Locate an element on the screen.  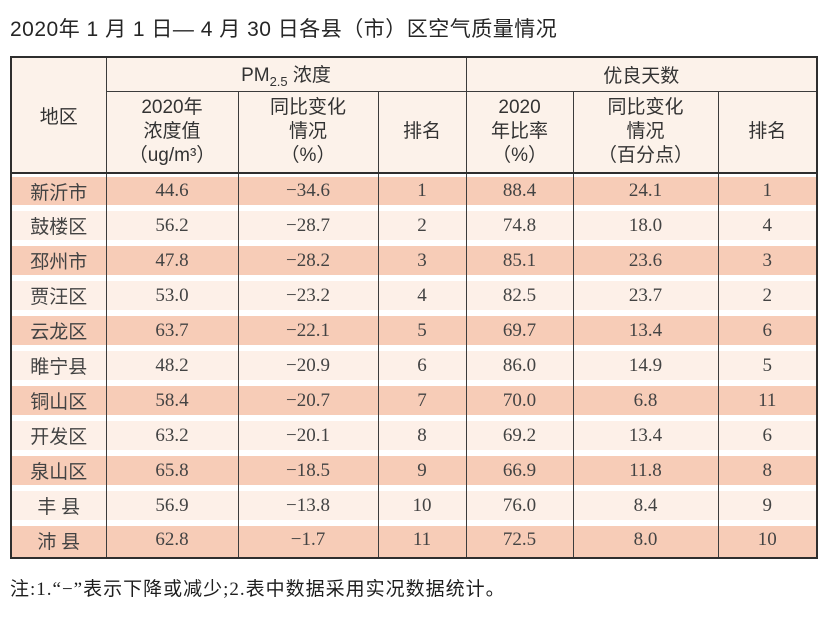
value-cell: 18.0 is located at coordinates (645, 225).